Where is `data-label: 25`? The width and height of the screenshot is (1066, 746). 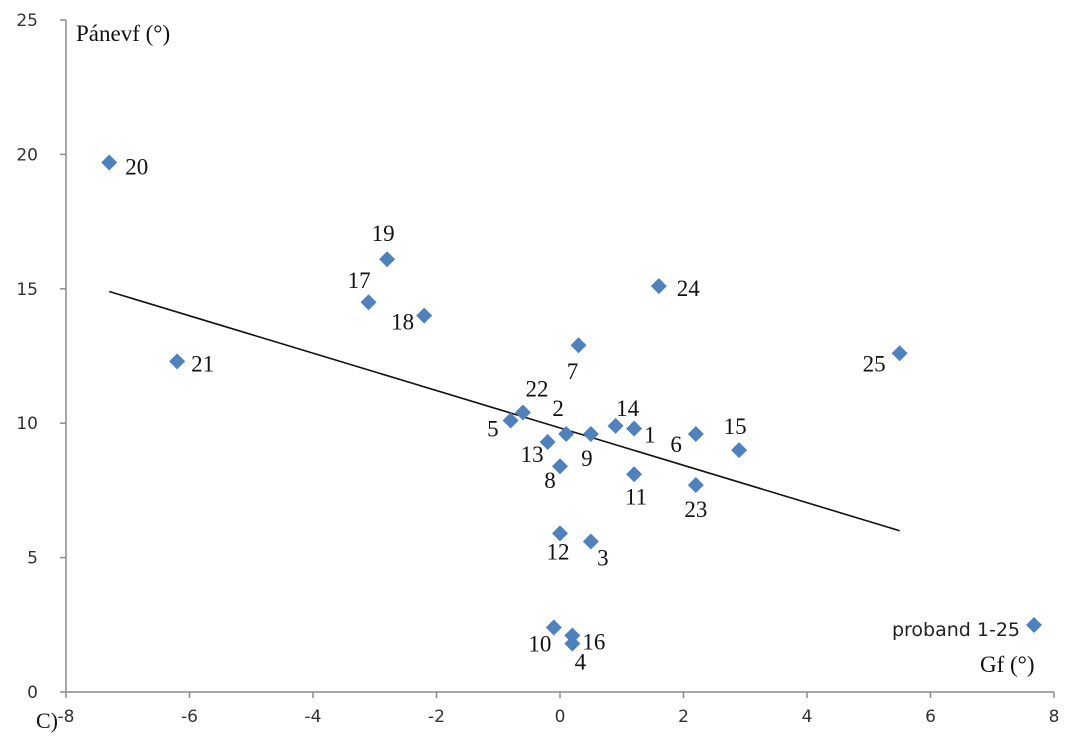 data-label: 25 is located at coordinates (874, 363).